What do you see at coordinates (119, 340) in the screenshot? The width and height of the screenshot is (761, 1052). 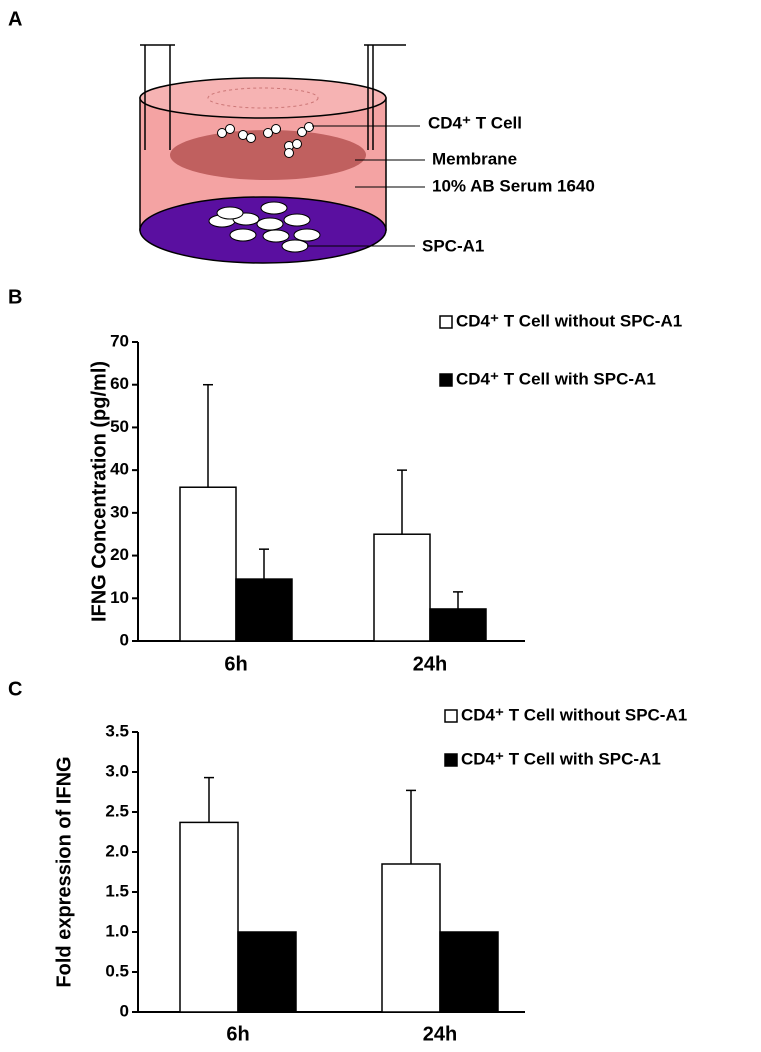 I see `y-tick-label: 70` at bounding box center [119, 340].